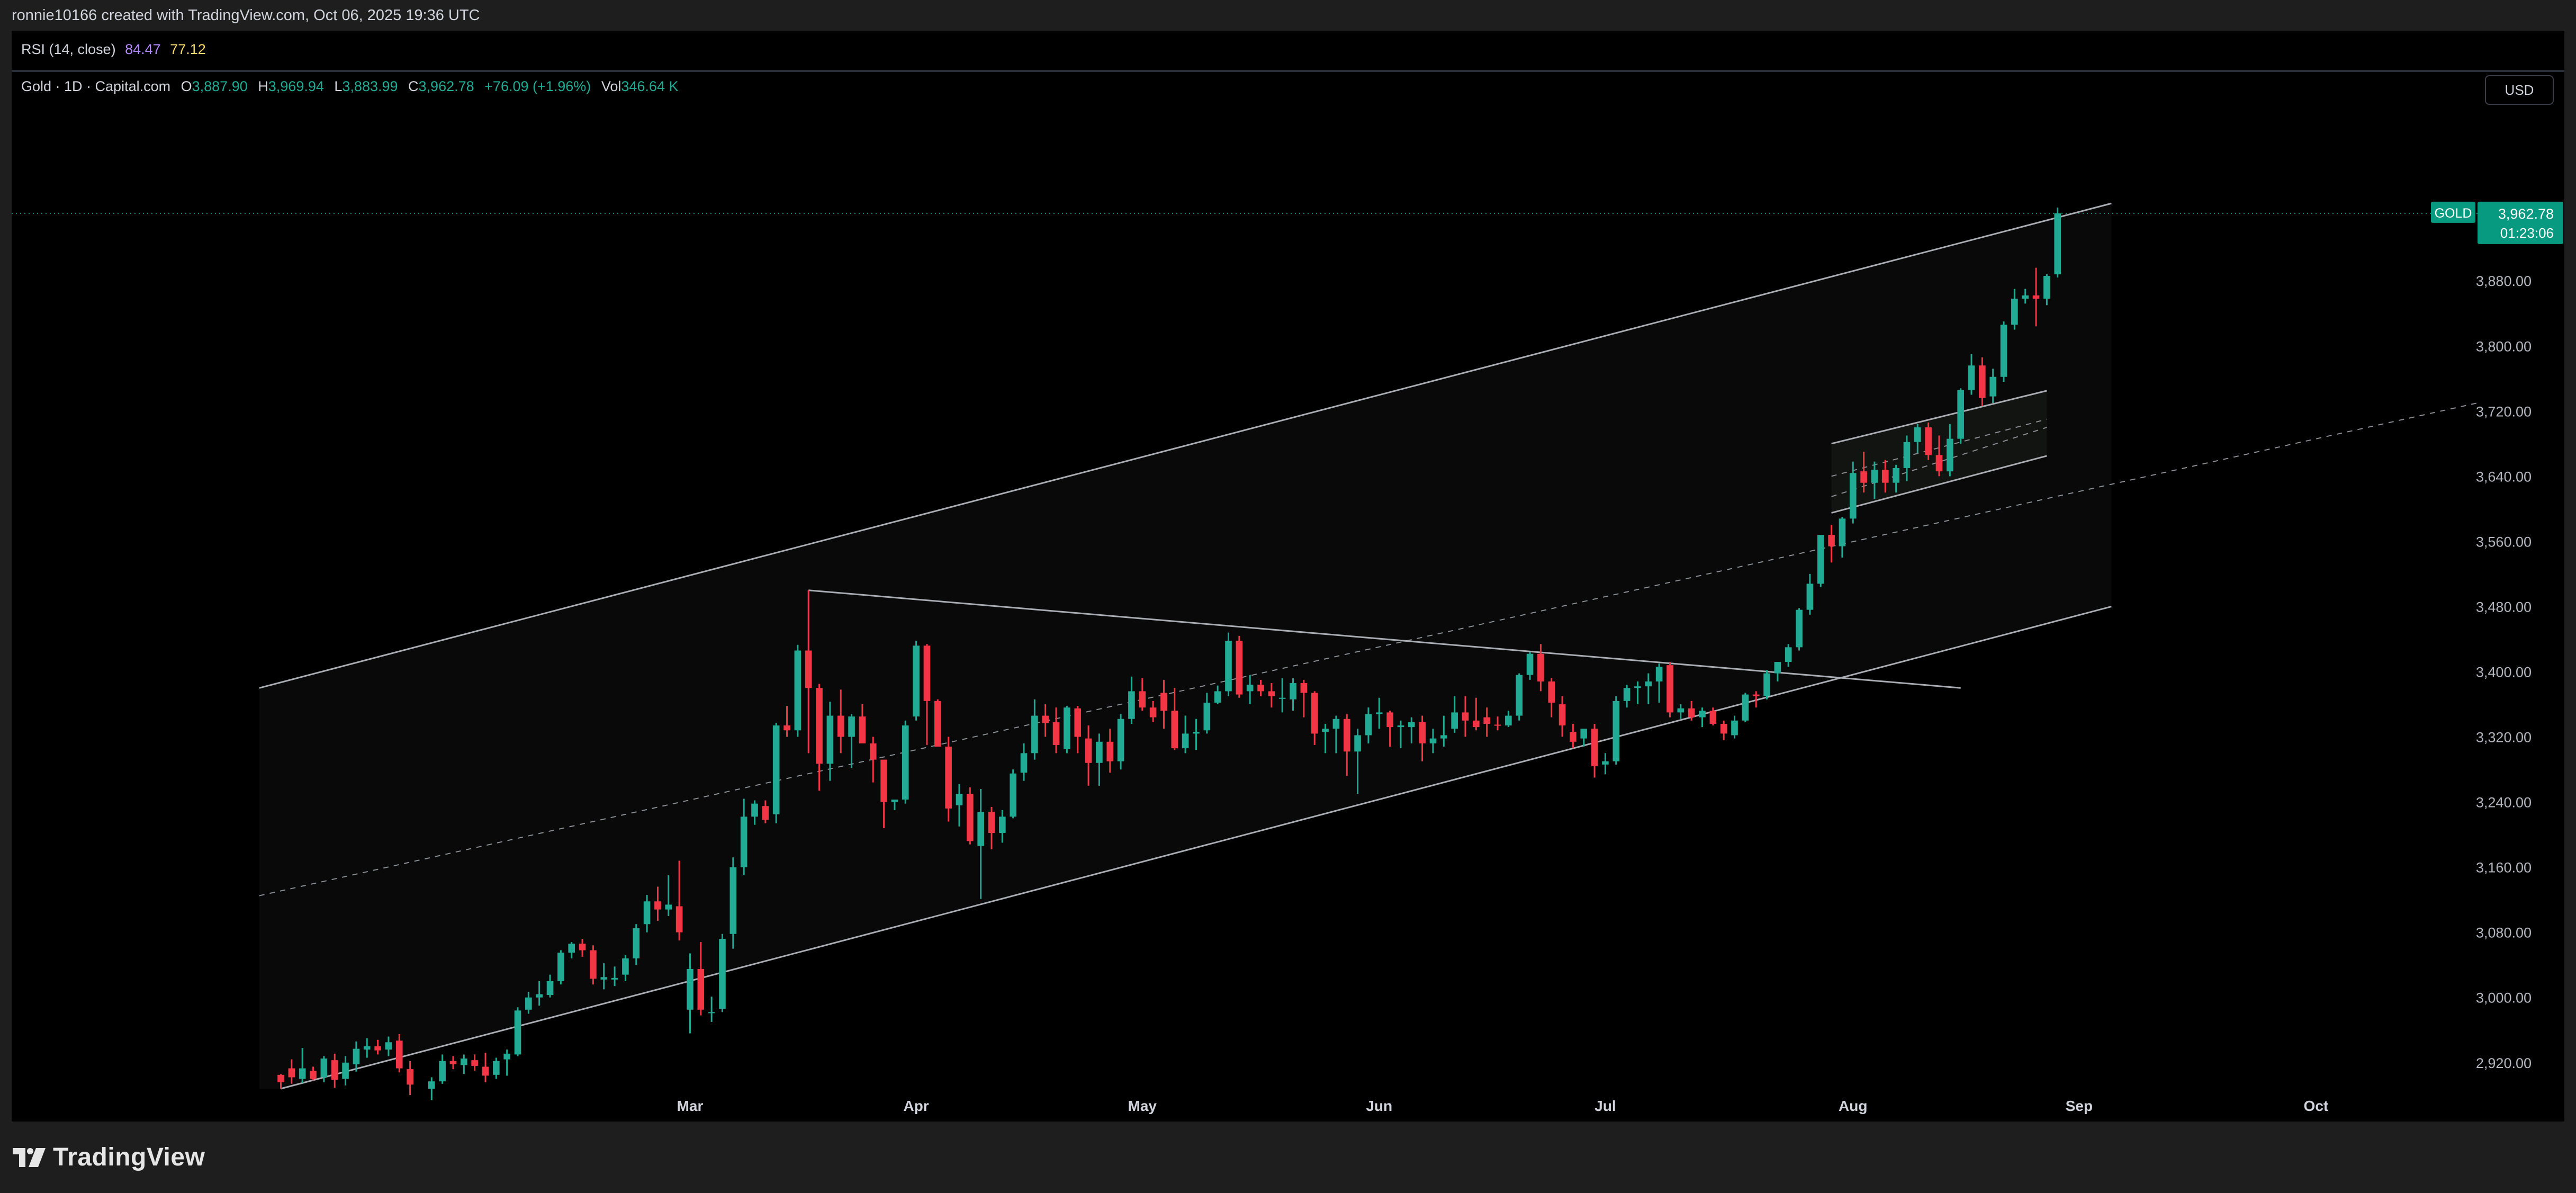 This screenshot has width=2576, height=1193. Describe the element at coordinates (1939, 485) in the screenshot. I see `flag-lower-line` at that location.